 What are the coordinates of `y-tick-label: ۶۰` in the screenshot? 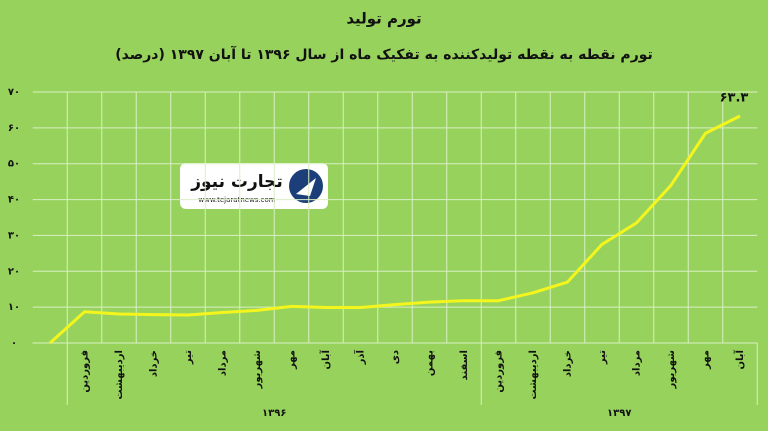 It's located at (14, 128).